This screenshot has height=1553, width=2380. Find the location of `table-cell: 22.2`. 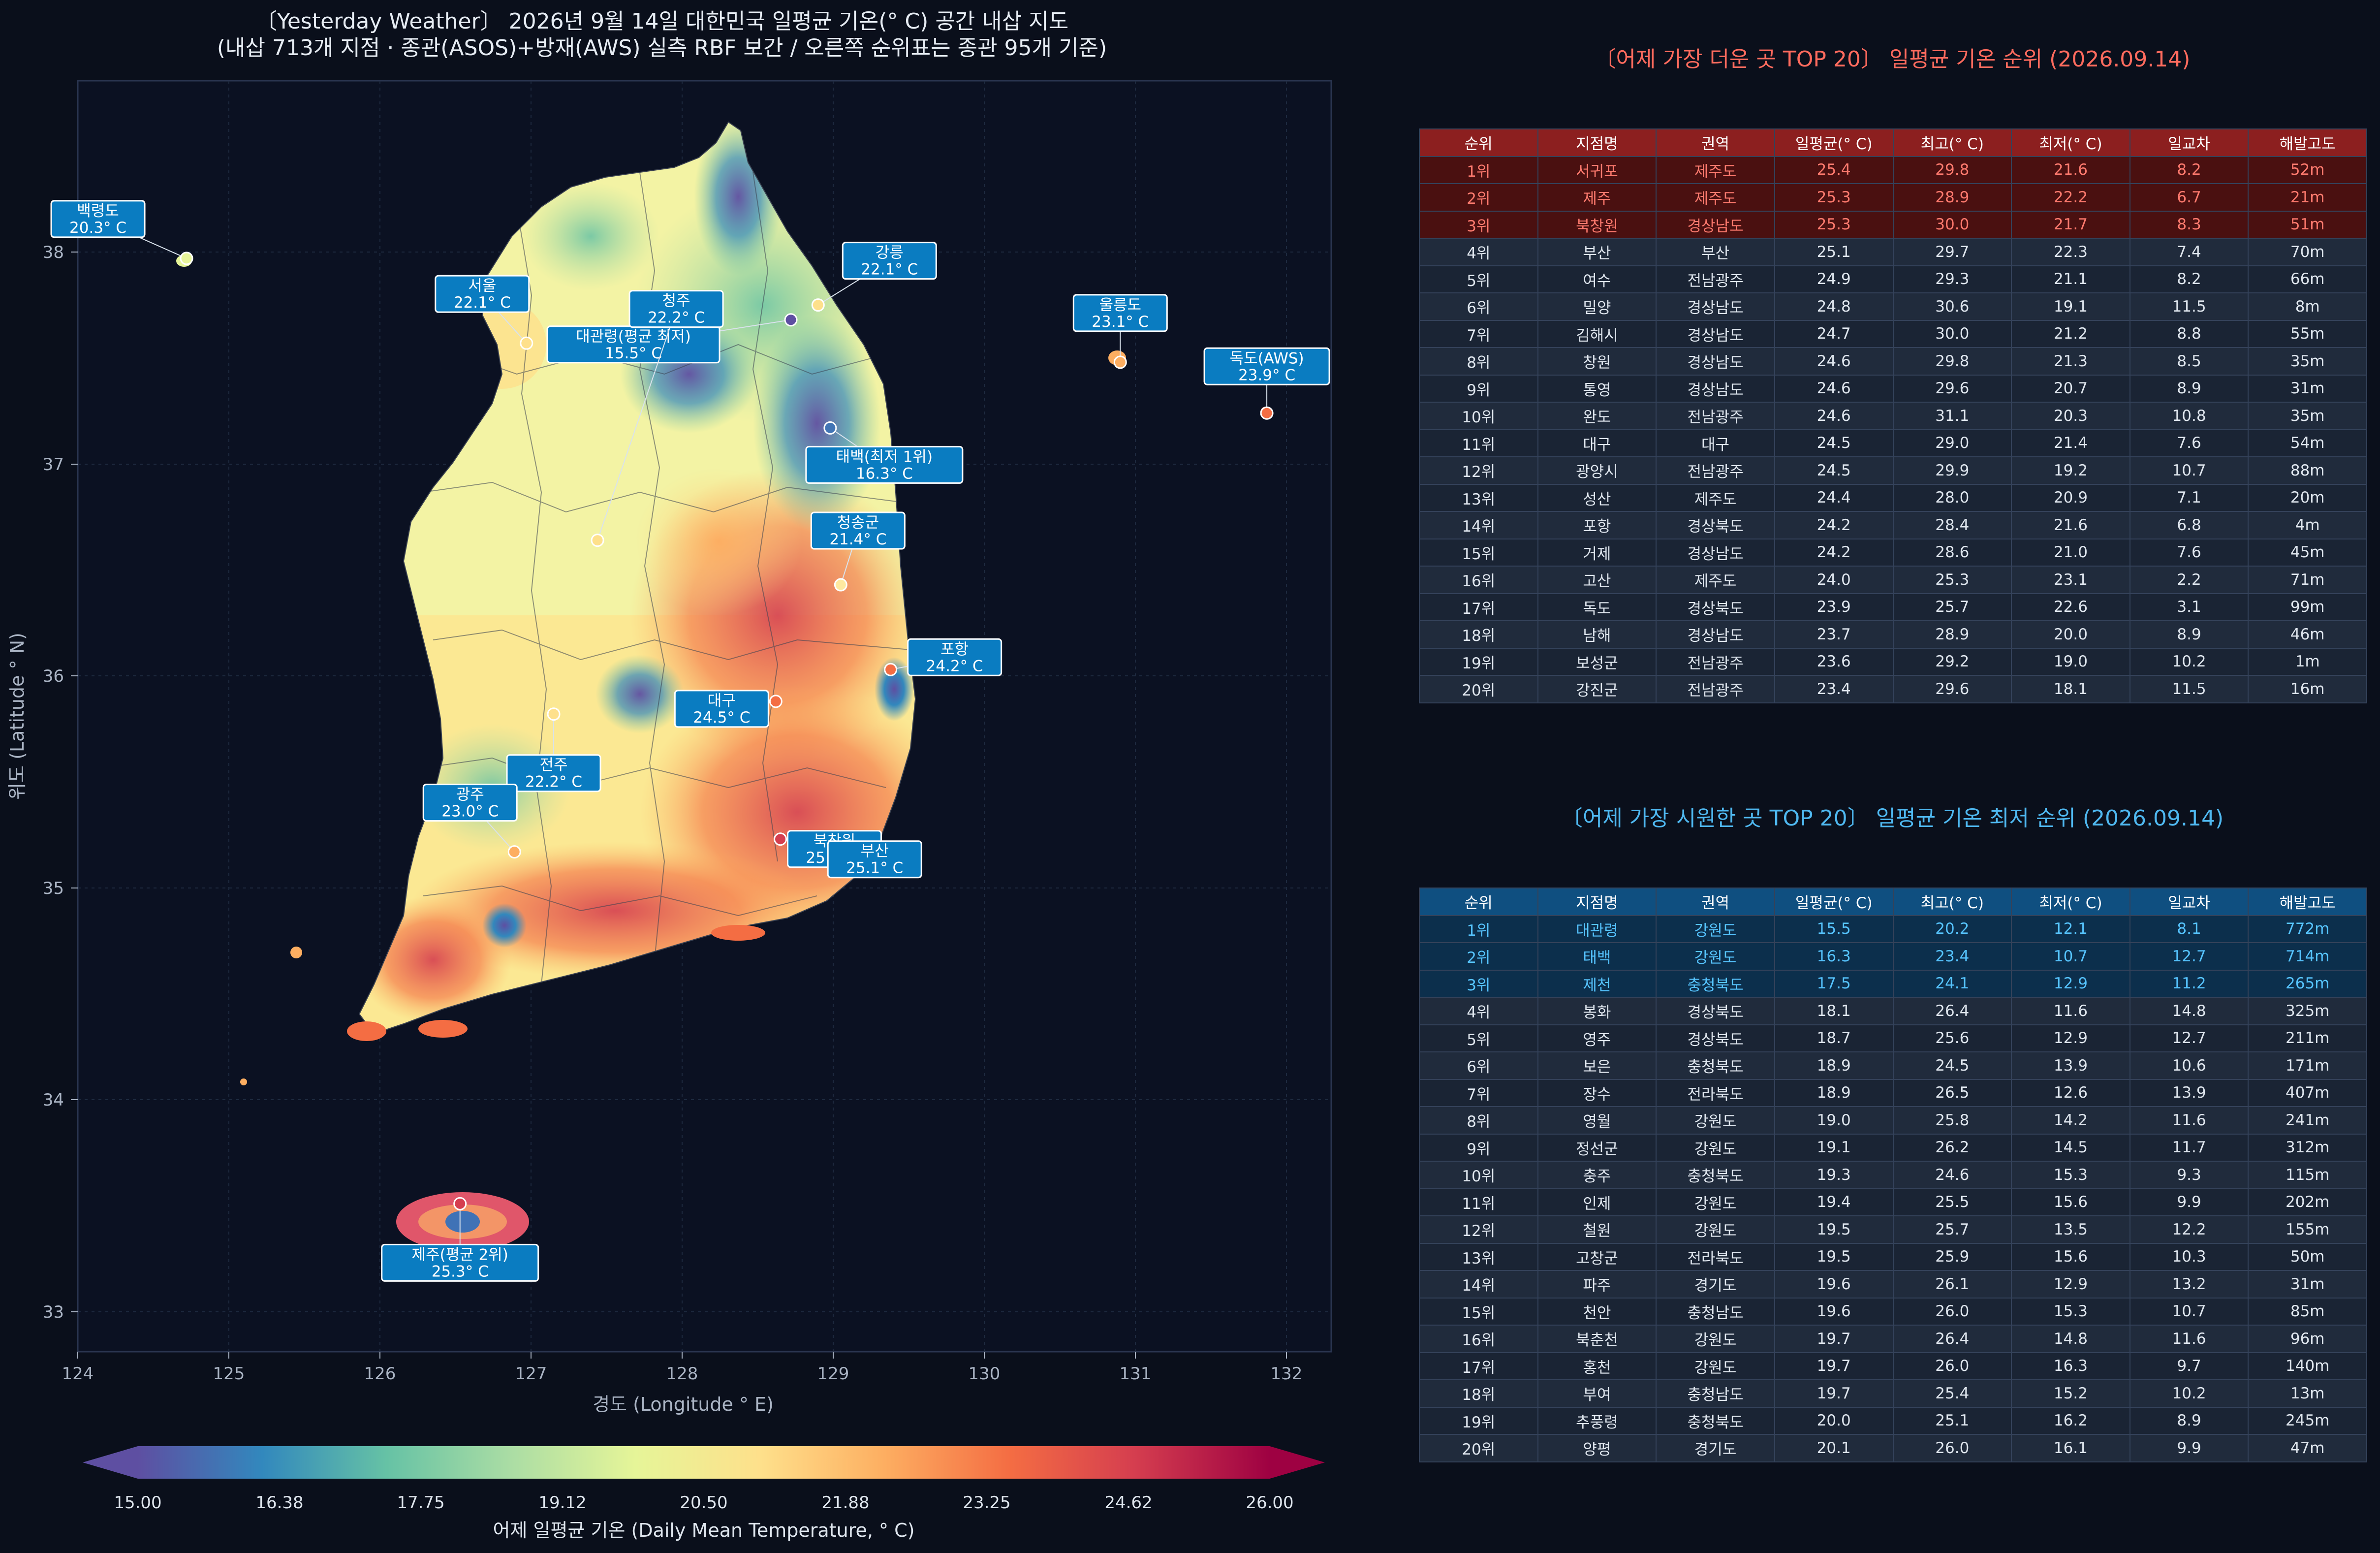

table-cell: 22.2 is located at coordinates (2070, 197).